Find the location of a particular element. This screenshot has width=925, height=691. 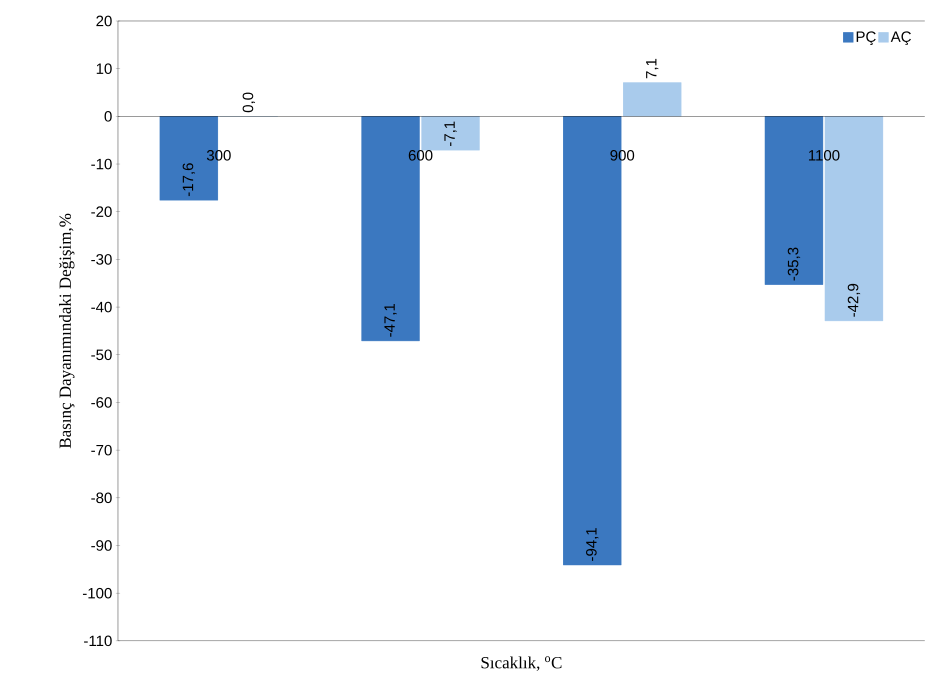

y-tick-label: -80 is located at coordinates (101, 498).